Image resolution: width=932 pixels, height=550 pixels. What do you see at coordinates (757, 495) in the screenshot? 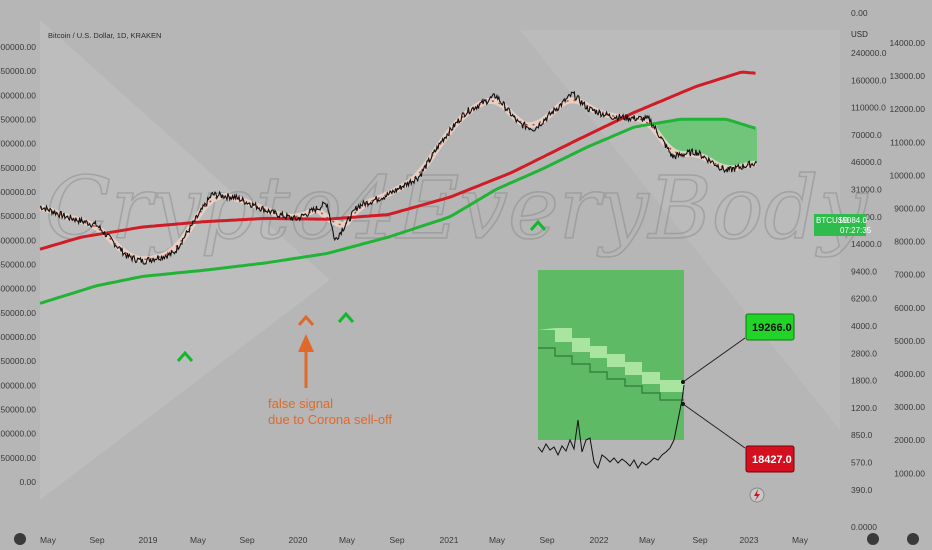
I see `lightning-icon` at bounding box center [757, 495].